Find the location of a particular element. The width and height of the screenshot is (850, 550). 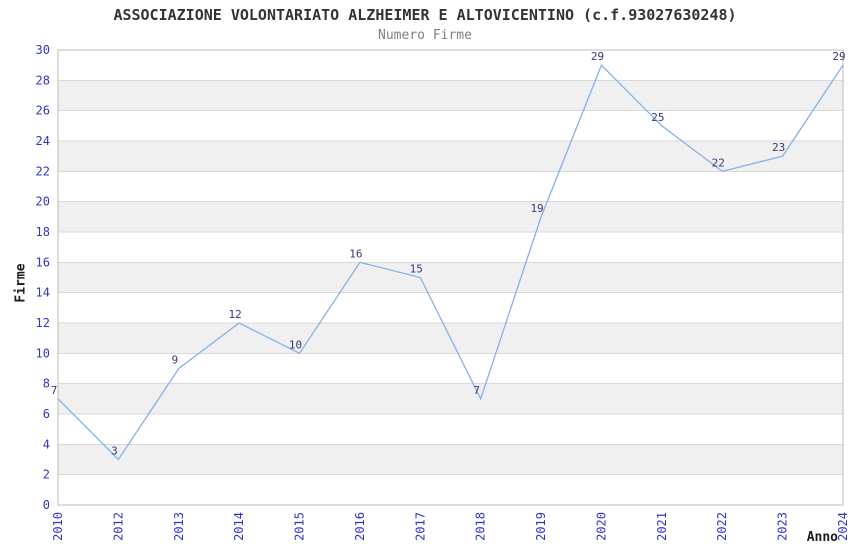

x-tick-label: 2024 is located at coordinates (843, 526).